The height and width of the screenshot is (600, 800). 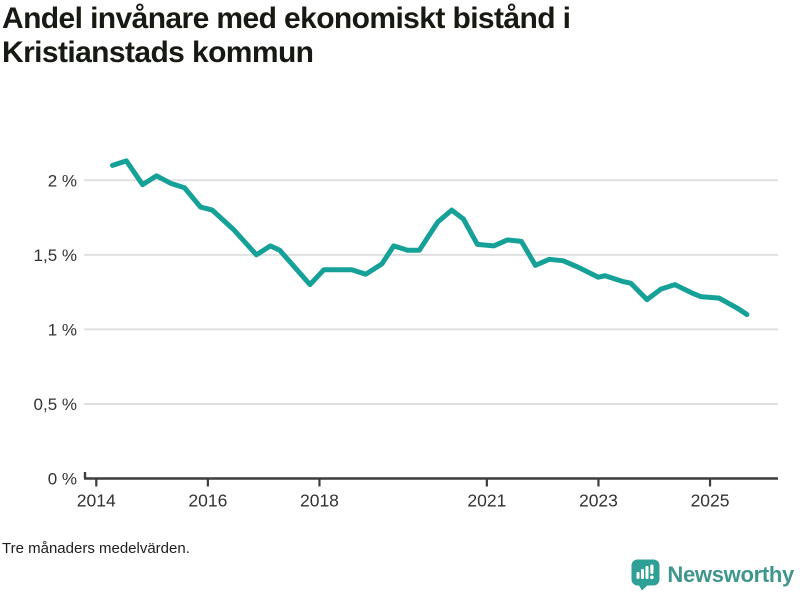 I want to click on x-tick-label: 2025, so click(x=710, y=501).